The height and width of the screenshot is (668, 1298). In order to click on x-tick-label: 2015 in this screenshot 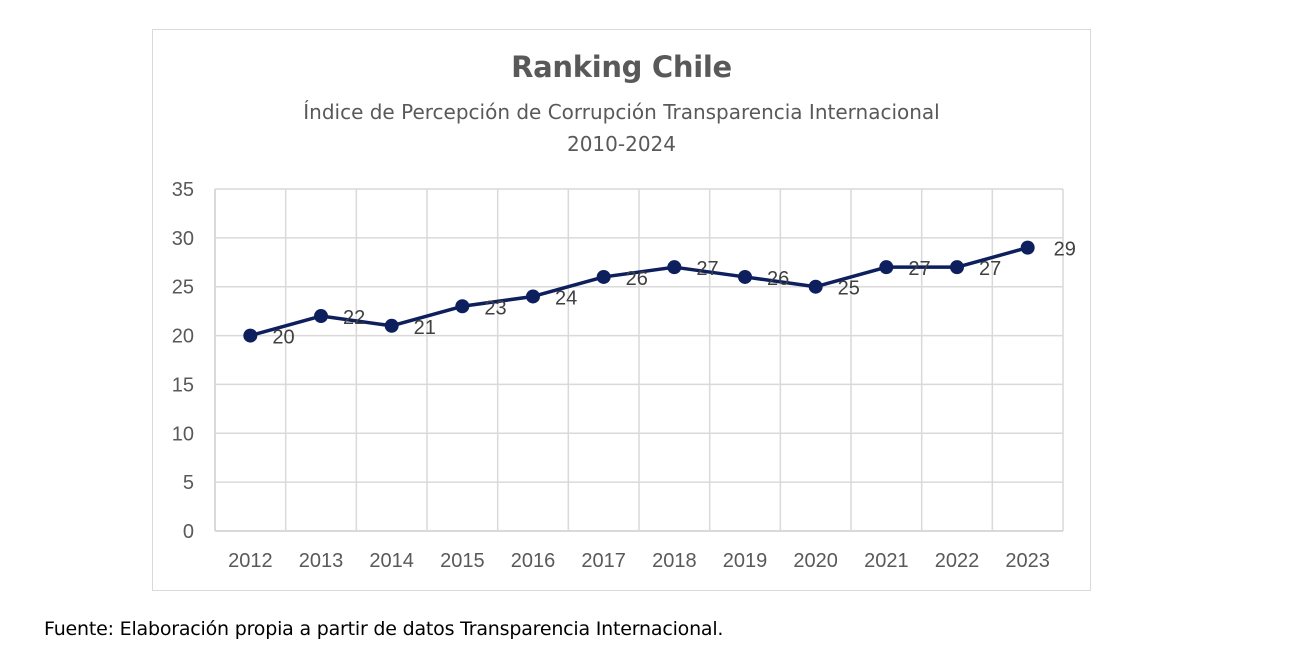, I will do `click(462, 561)`.